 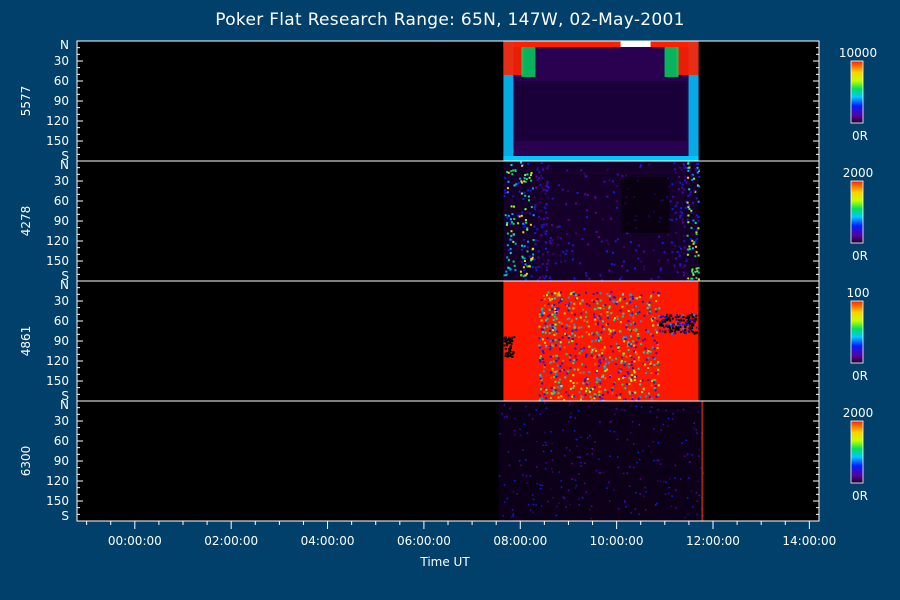 I want to click on y-tick-label: N, so click(x=64, y=405).